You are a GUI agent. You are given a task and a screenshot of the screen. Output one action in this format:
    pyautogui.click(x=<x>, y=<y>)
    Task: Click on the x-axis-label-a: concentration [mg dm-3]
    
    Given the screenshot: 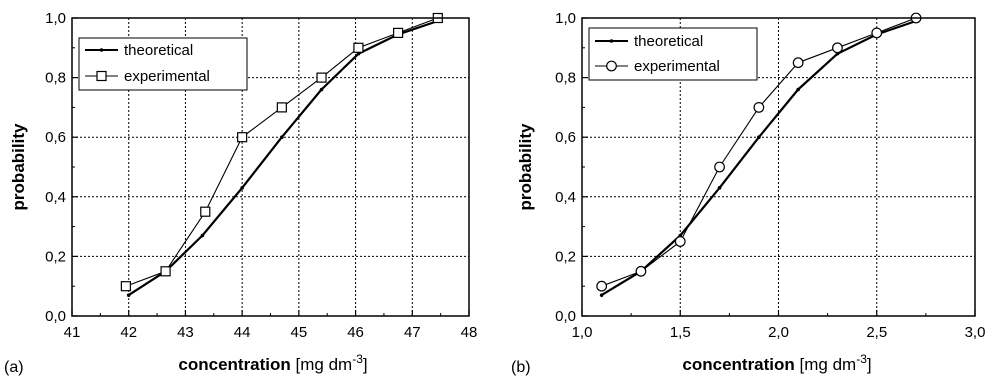 What is the action you would take?
    pyautogui.click(x=272, y=363)
    